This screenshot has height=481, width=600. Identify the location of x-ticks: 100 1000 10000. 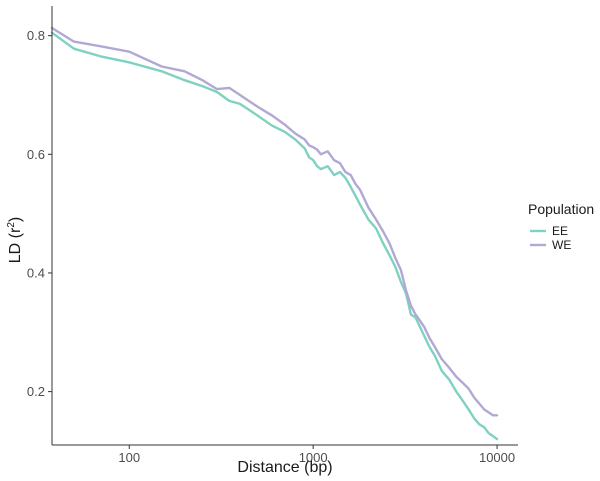
(316, 455).